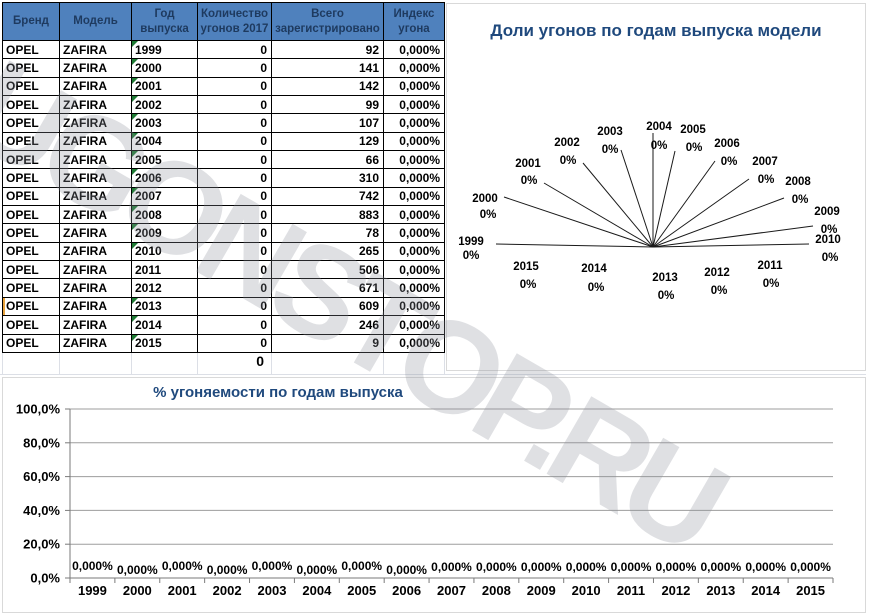  Describe the element at coordinates (164, 196) in the screenshot. I see `cell-year: 2007` at that location.